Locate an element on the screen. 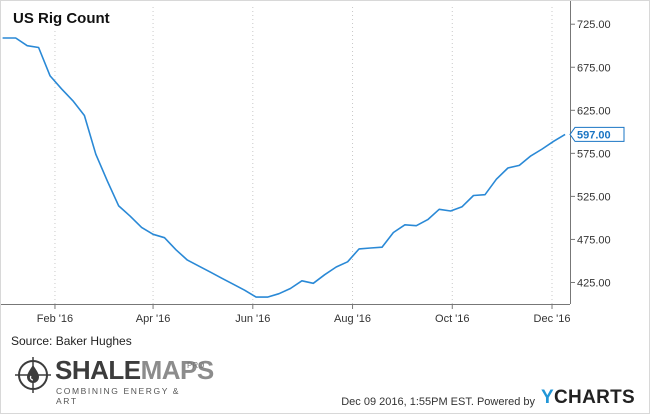  y-tick-label: 475.00 is located at coordinates (594, 240).